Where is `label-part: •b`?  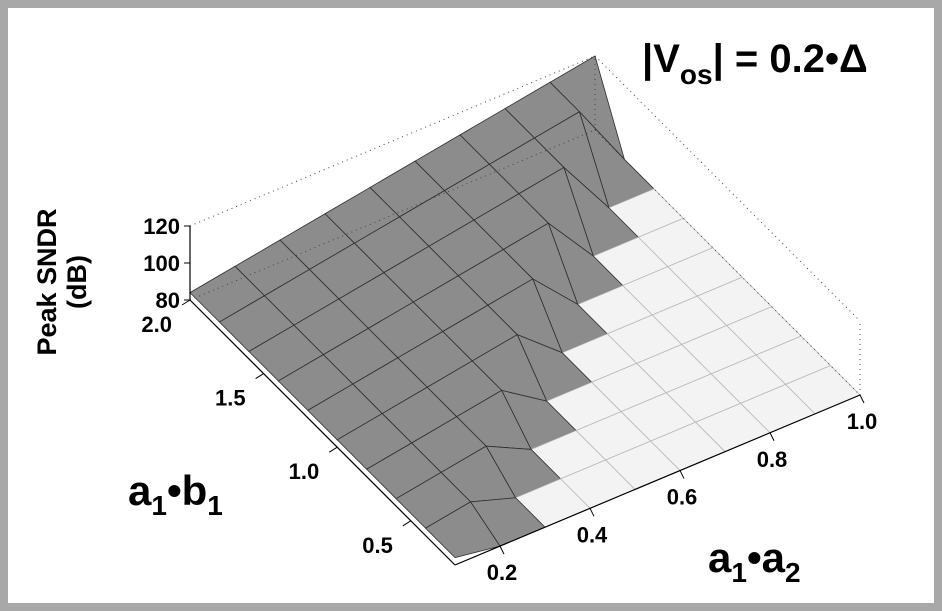 label-part: •b is located at coordinates (187, 490).